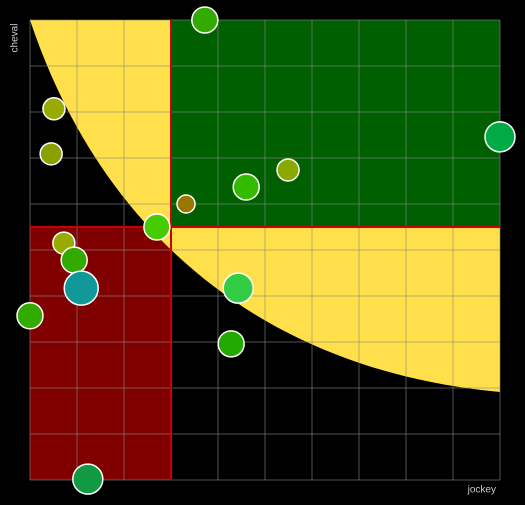  I want to click on y-axis-label: cheval, so click(15, 38).